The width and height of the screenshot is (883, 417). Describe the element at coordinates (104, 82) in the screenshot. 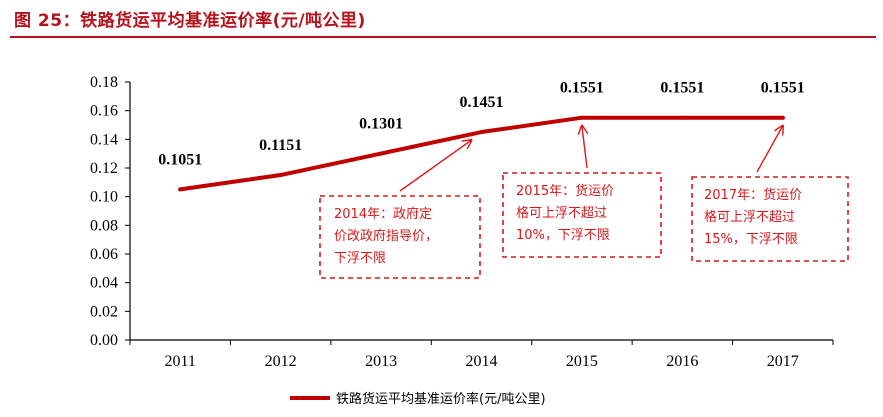

I see `y-tick-label: 0.18` at that location.